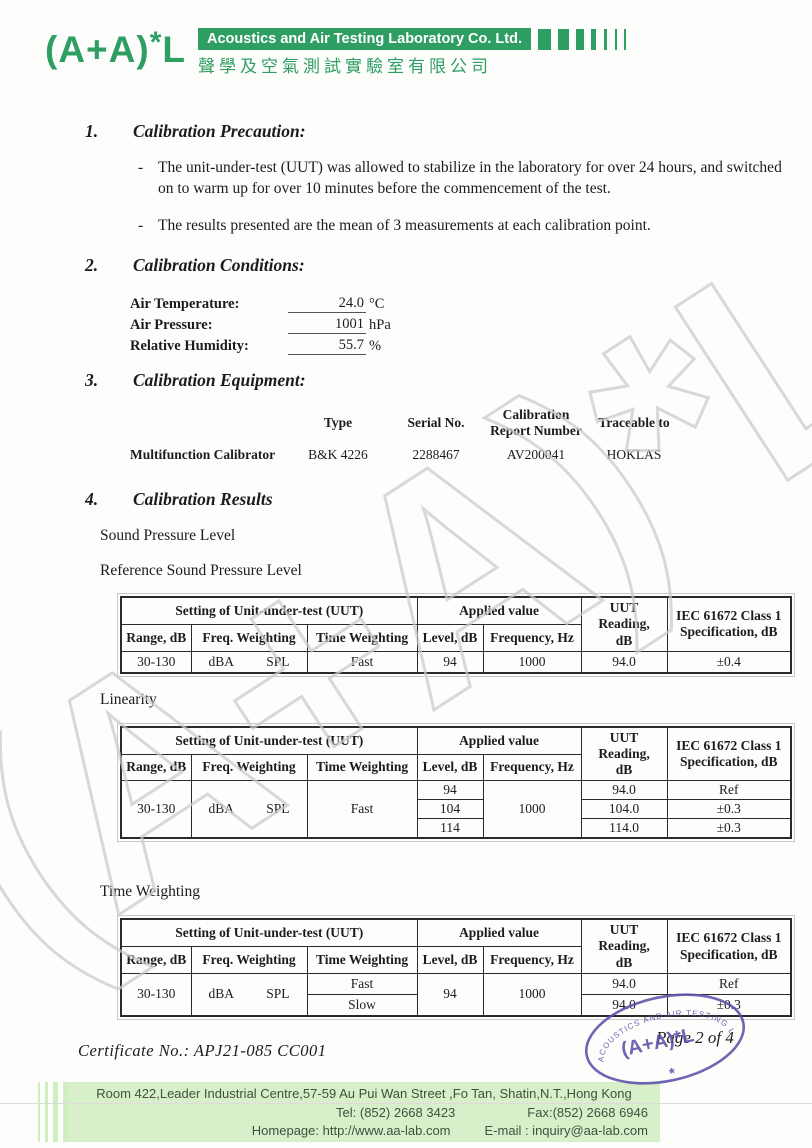 Image resolution: width=812 pixels, height=1148 pixels. Describe the element at coordinates (624, 828) in the screenshot. I see `cell-uut-reading: 114.0` at that location.